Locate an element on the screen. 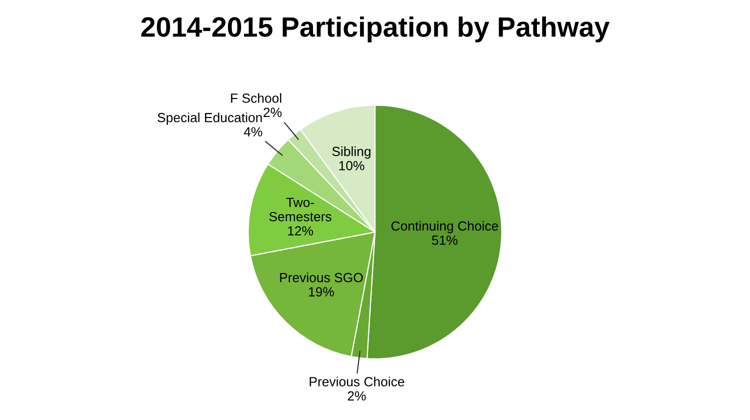  data-label: 10% is located at coordinates (351, 165).